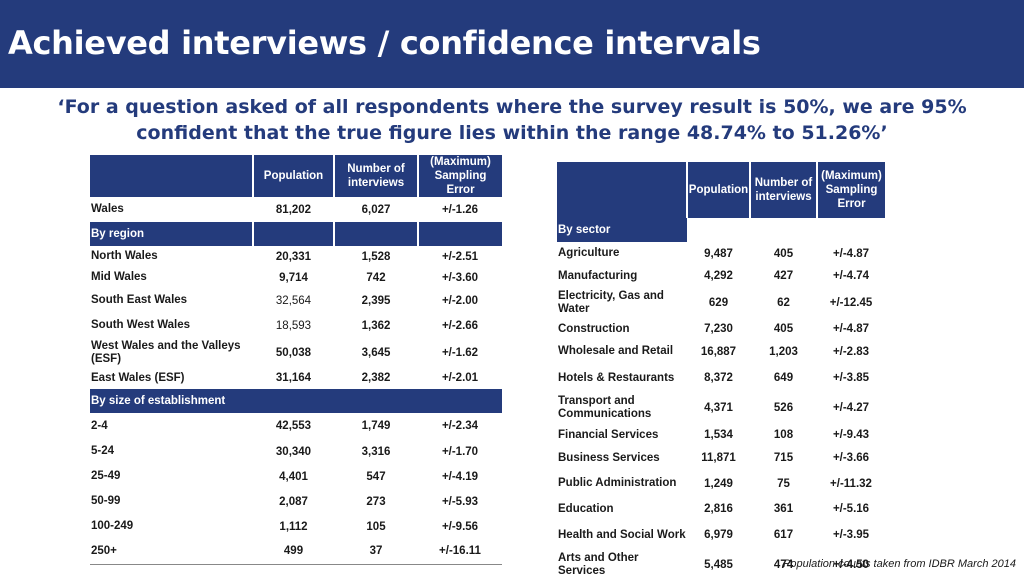  I want to click on interviews-cell: 742, so click(376, 277).